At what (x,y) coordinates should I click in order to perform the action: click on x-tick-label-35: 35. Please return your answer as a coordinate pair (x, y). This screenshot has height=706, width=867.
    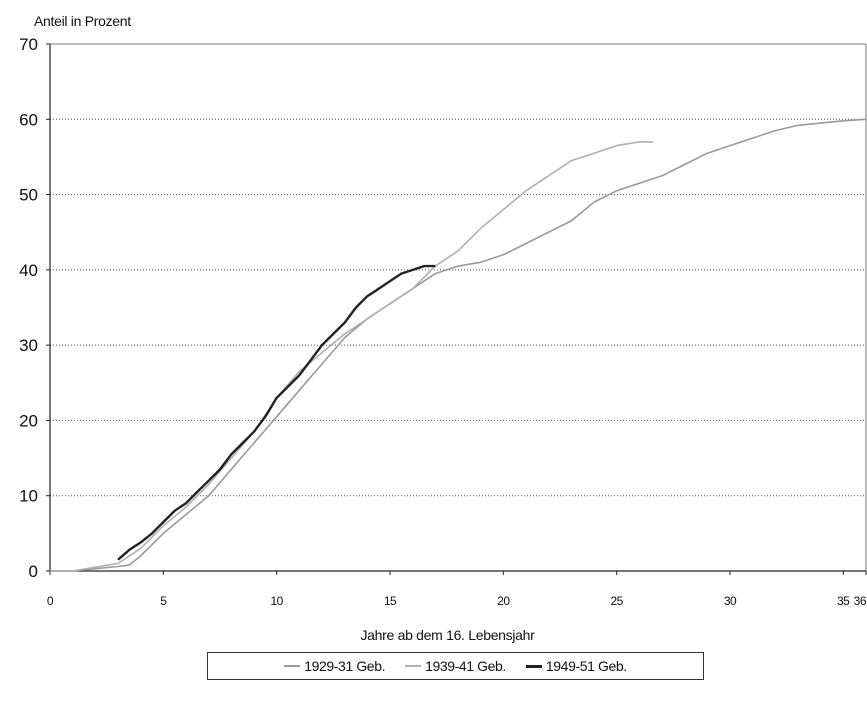
    Looking at the image, I should click on (843, 601).